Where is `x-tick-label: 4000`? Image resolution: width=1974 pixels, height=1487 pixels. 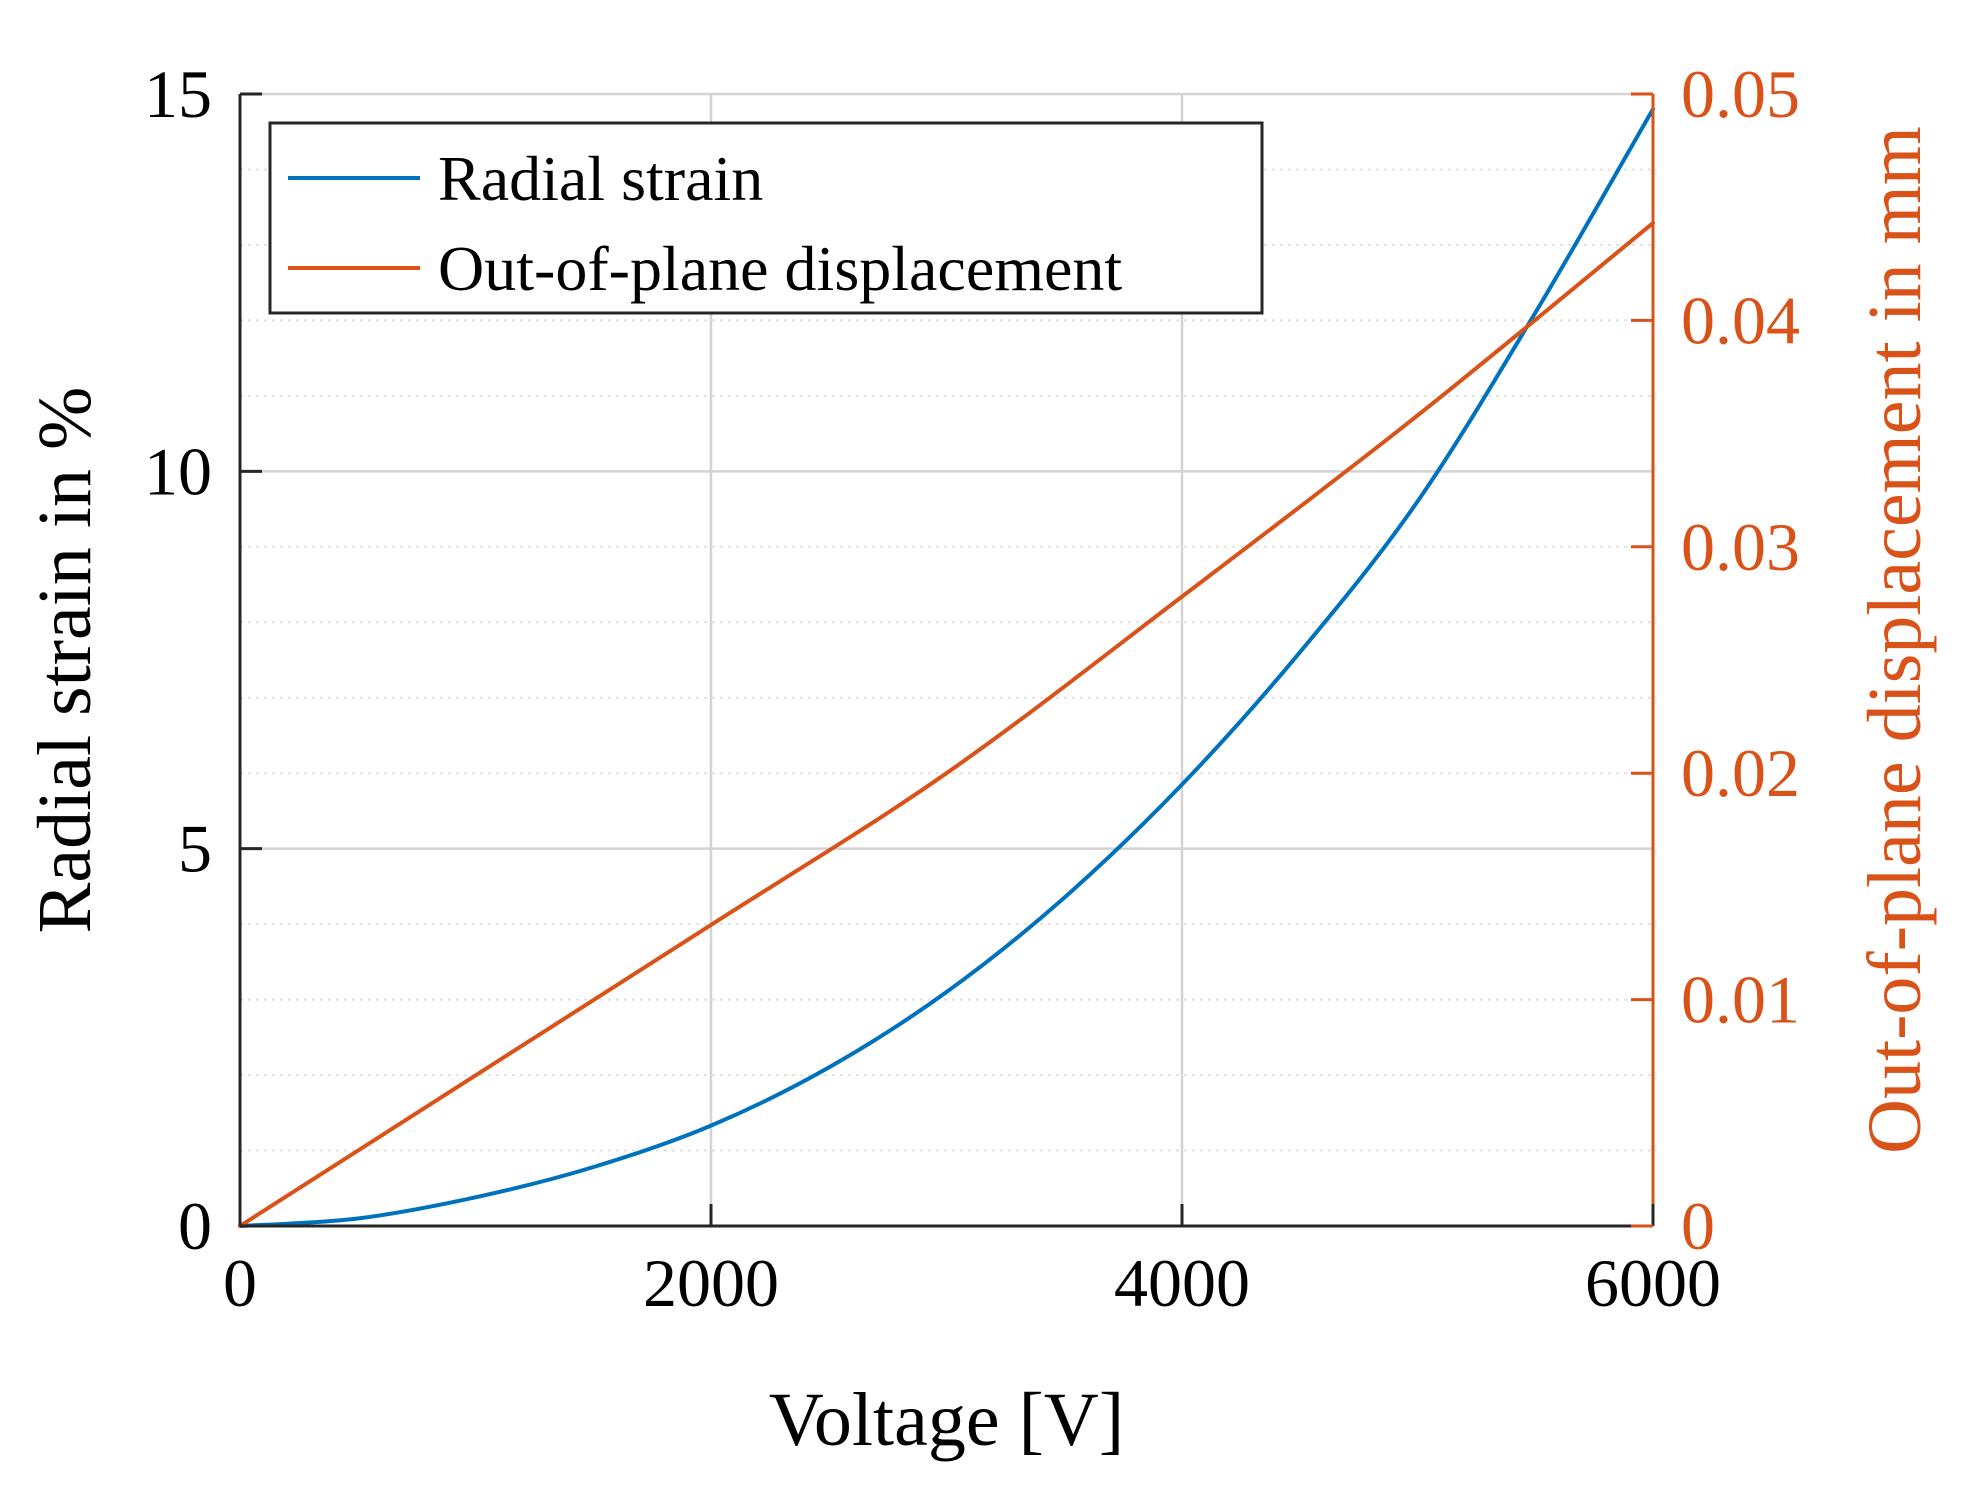 x-tick-label: 4000 is located at coordinates (1182, 1283).